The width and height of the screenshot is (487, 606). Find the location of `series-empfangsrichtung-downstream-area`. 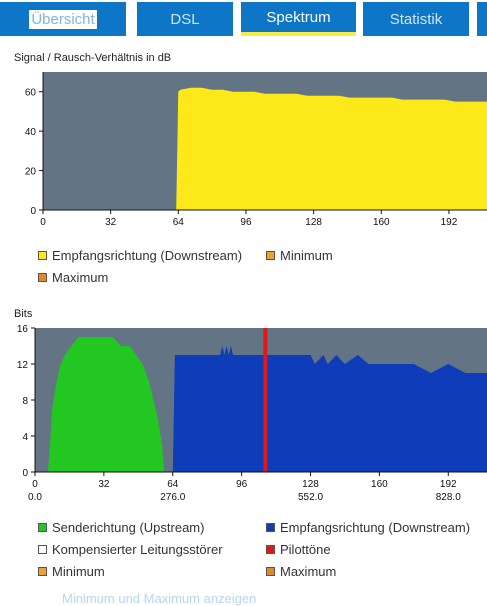

series-empfangsrichtung-downstream-area is located at coordinates (329, 409).